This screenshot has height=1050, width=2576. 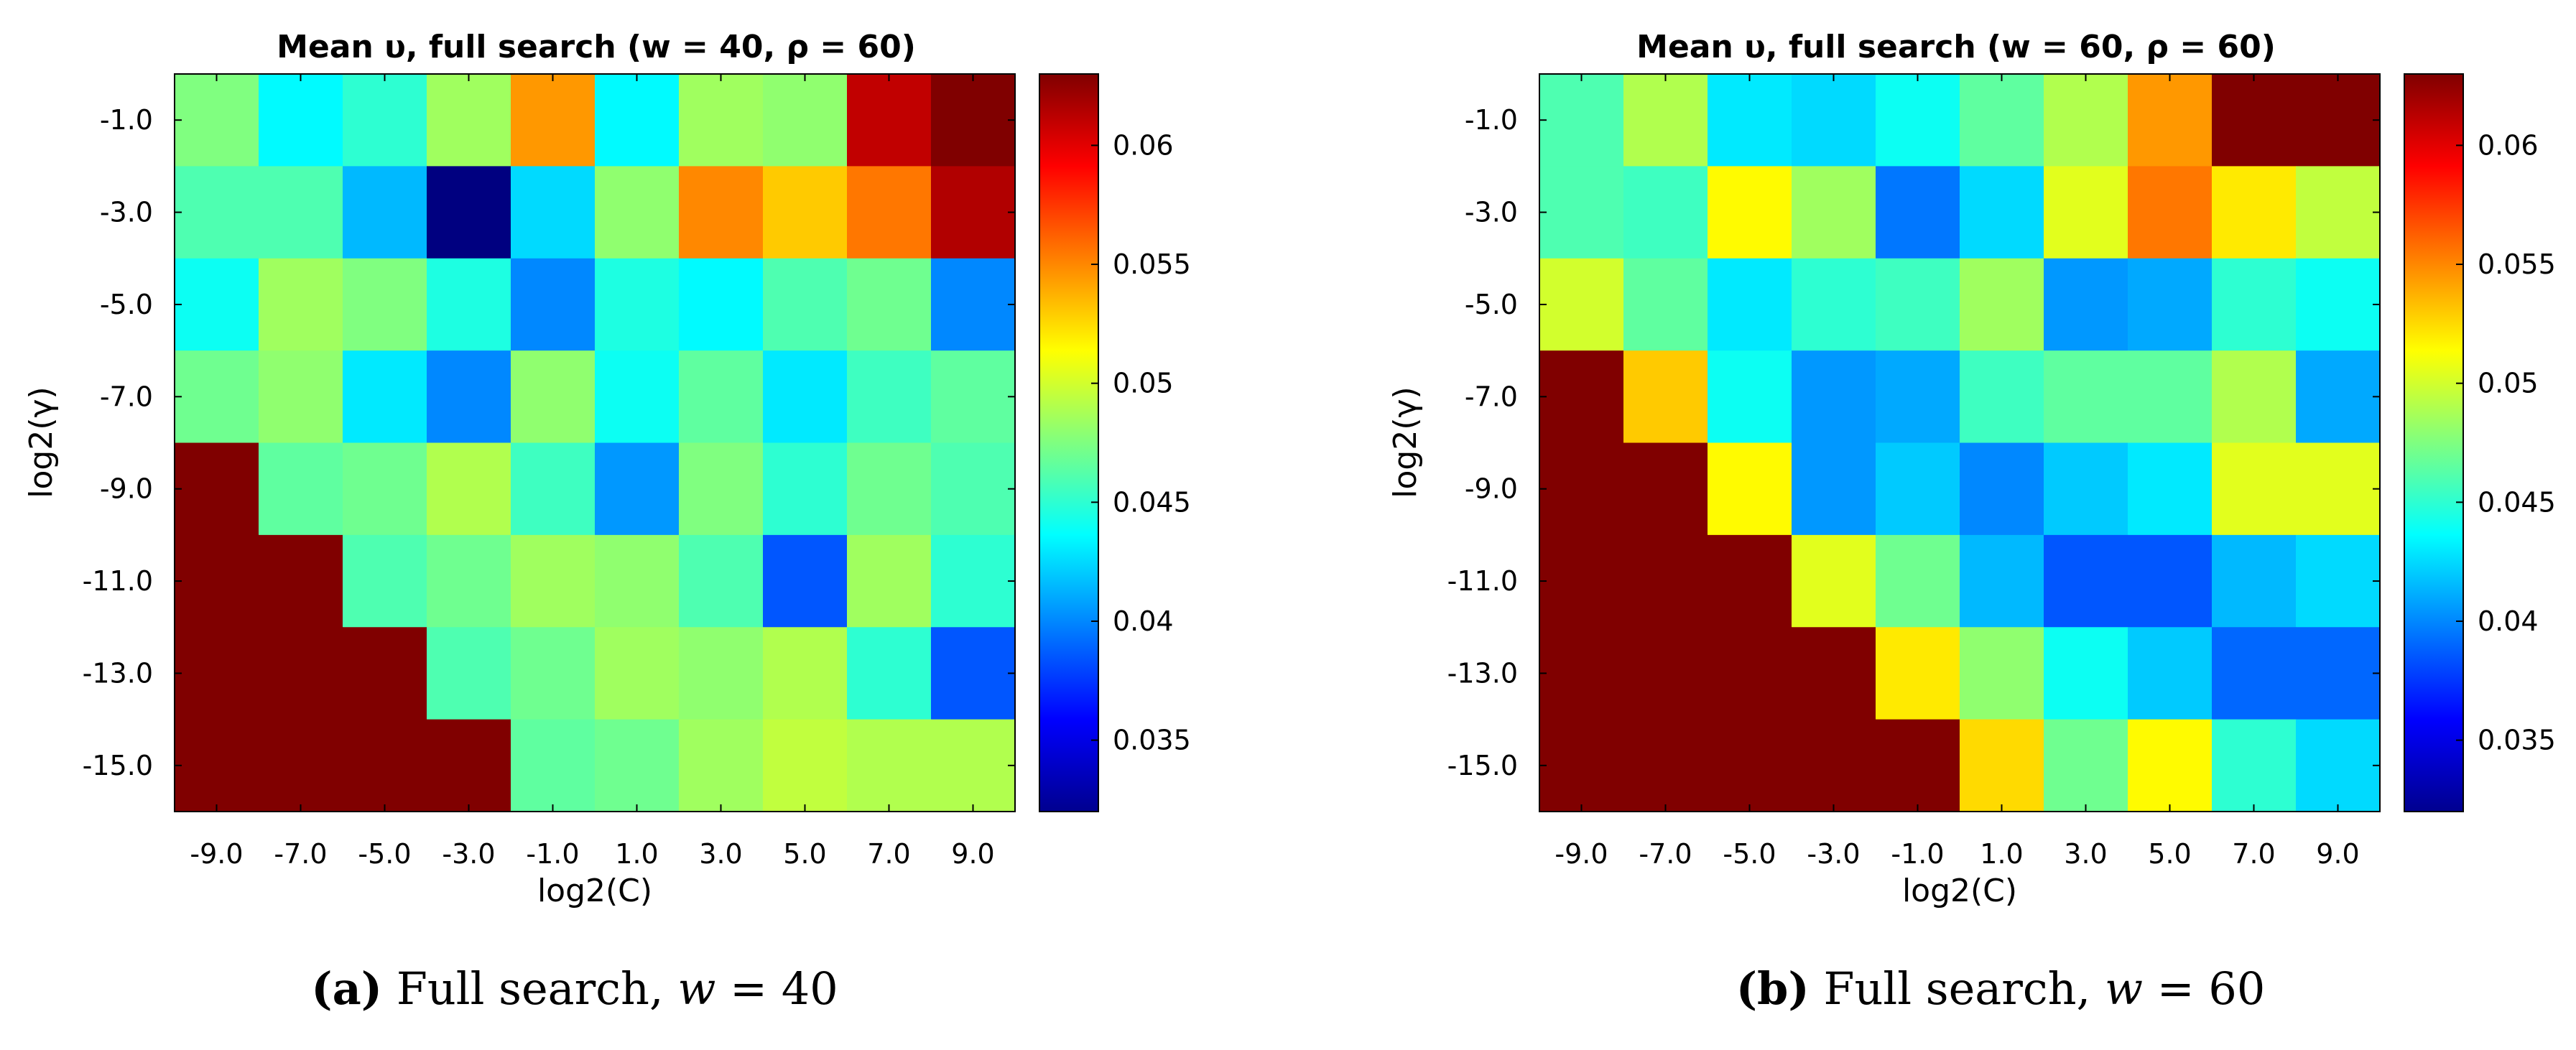 I want to click on colorbar-tick-label: 0.04, so click(x=2508, y=621).